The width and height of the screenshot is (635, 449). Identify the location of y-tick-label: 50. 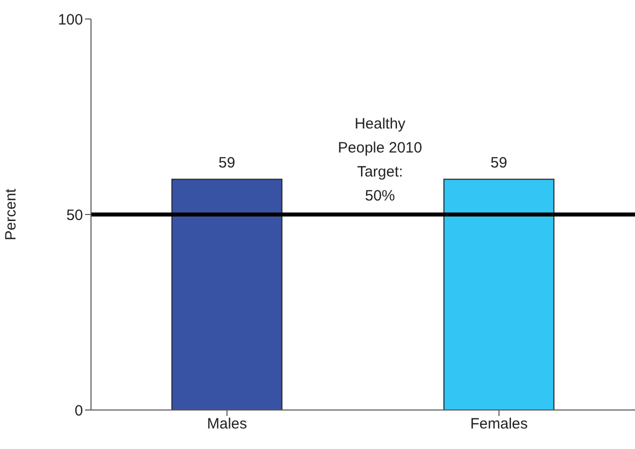
(74, 215).